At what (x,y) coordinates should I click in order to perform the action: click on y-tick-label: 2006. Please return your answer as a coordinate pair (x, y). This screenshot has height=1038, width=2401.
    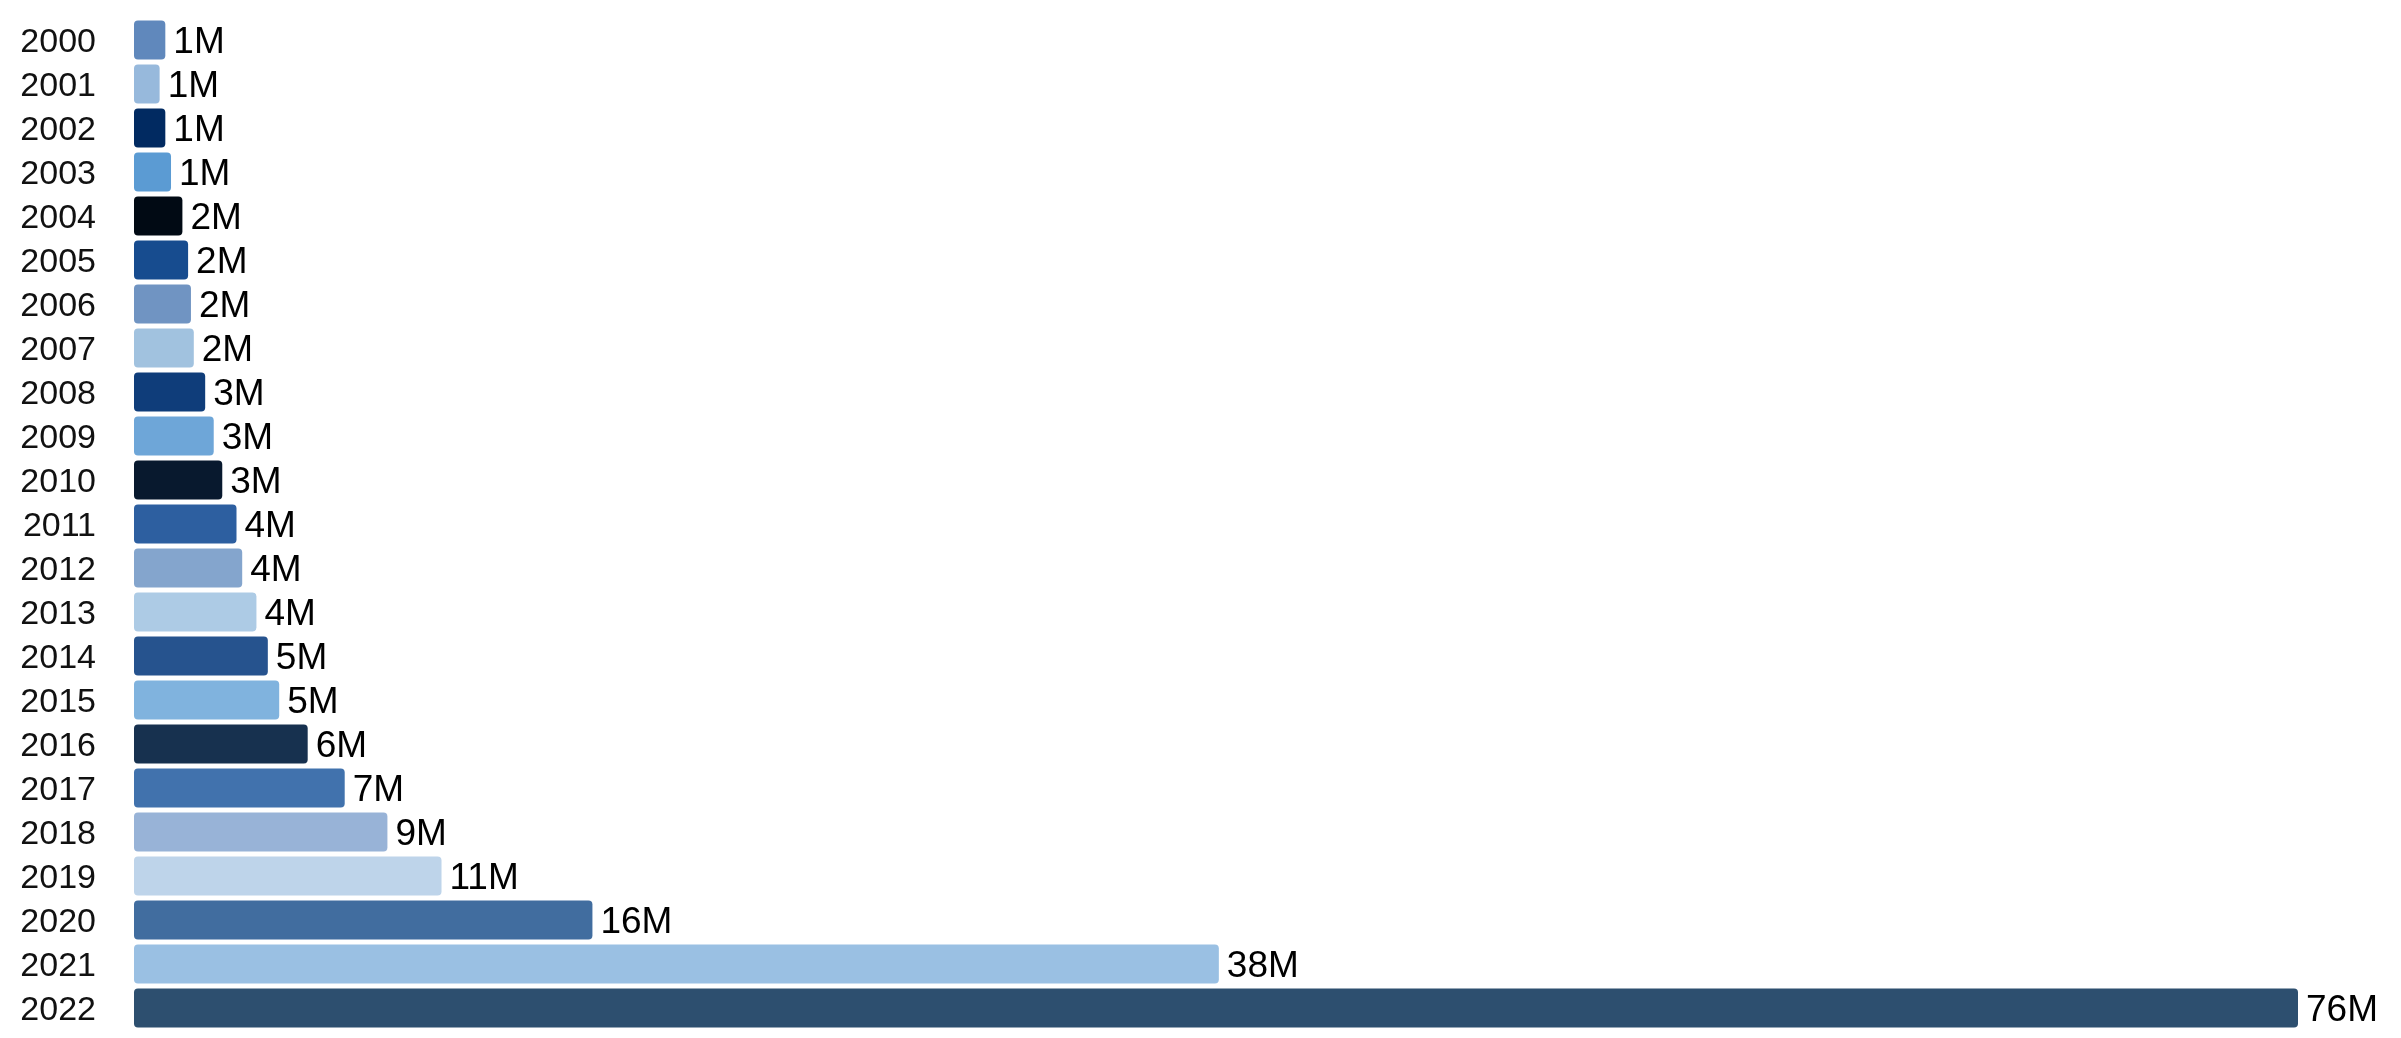
    Looking at the image, I should click on (58, 304).